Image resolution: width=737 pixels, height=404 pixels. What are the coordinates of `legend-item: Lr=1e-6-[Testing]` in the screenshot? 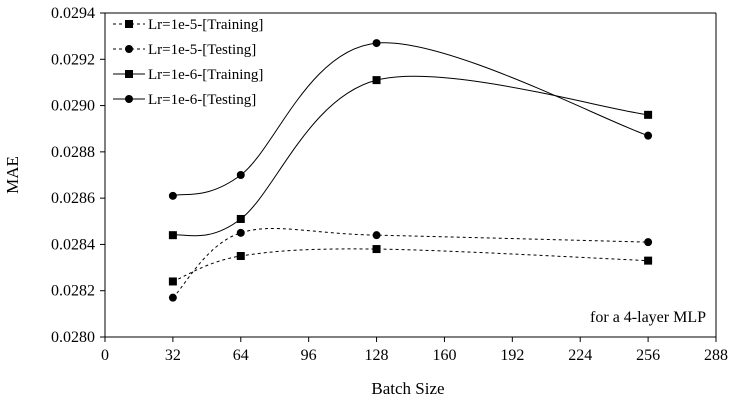 It's located at (184, 100).